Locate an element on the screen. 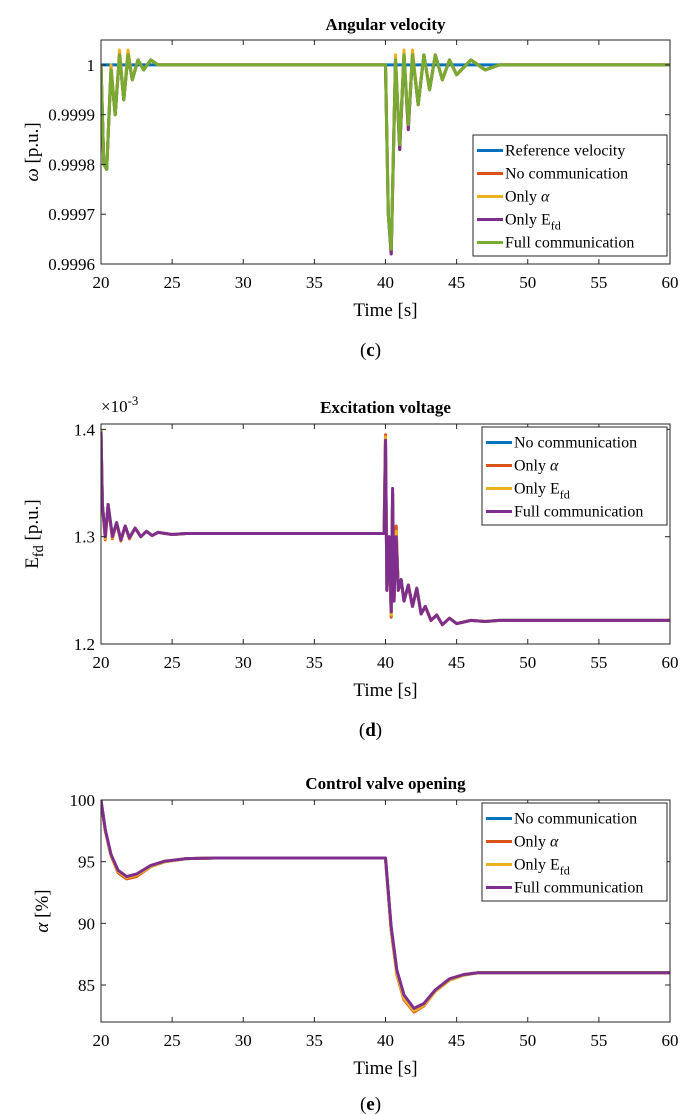 Image resolution: width=683 pixels, height=1115 pixels. y-tick-label: 85 is located at coordinates (86, 985).